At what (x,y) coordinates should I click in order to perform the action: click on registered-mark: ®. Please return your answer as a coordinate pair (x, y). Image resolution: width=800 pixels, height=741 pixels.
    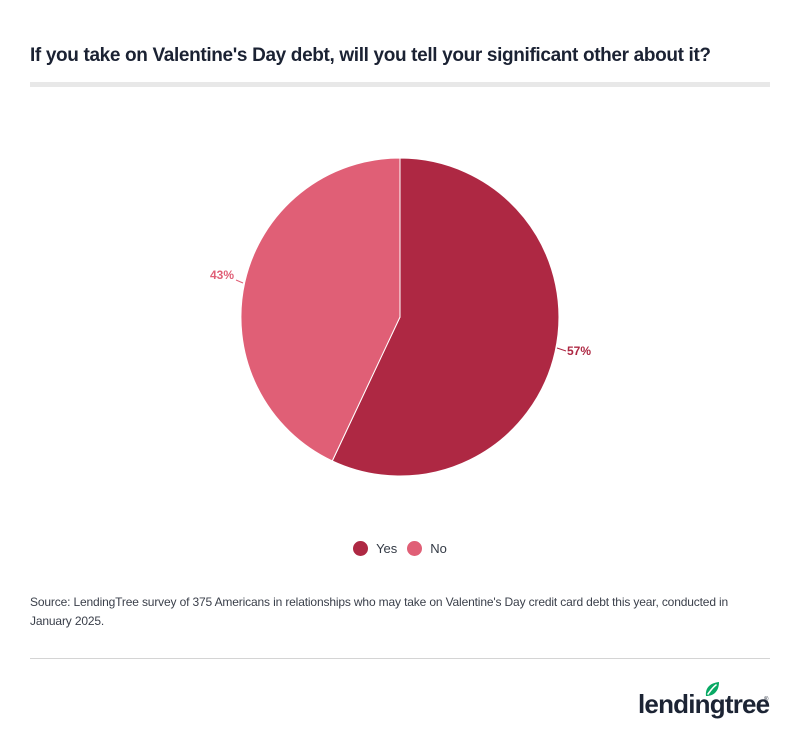
    Looking at the image, I should click on (766, 700).